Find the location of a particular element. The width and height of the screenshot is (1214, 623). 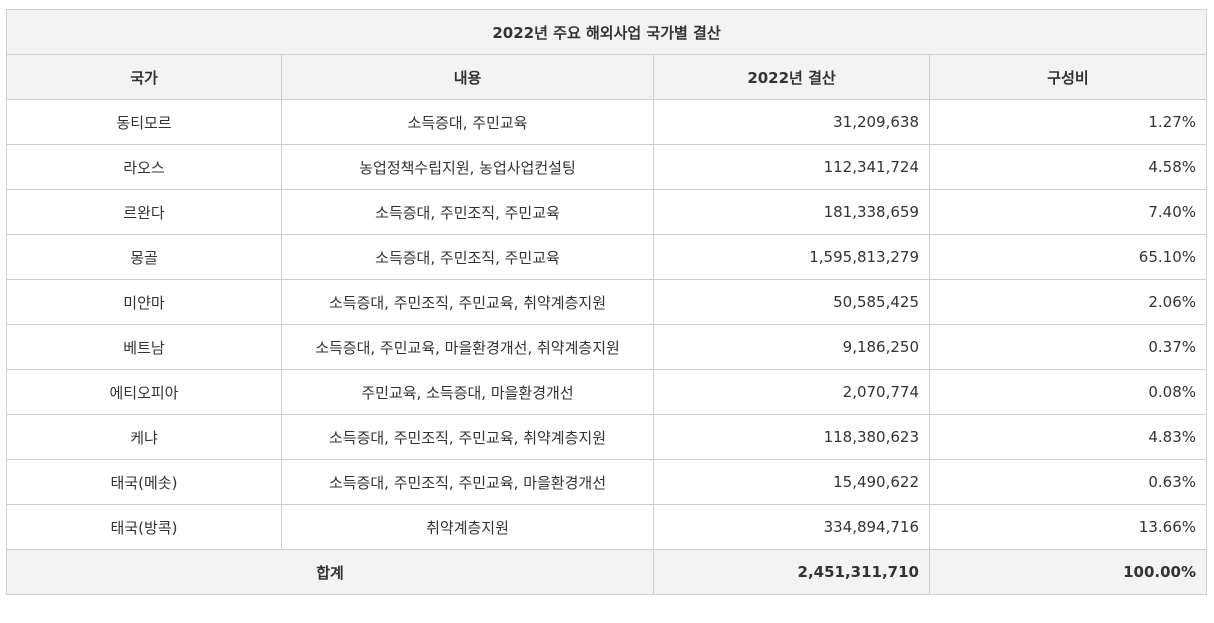

cell-country: 케냐 is located at coordinates (144, 437).